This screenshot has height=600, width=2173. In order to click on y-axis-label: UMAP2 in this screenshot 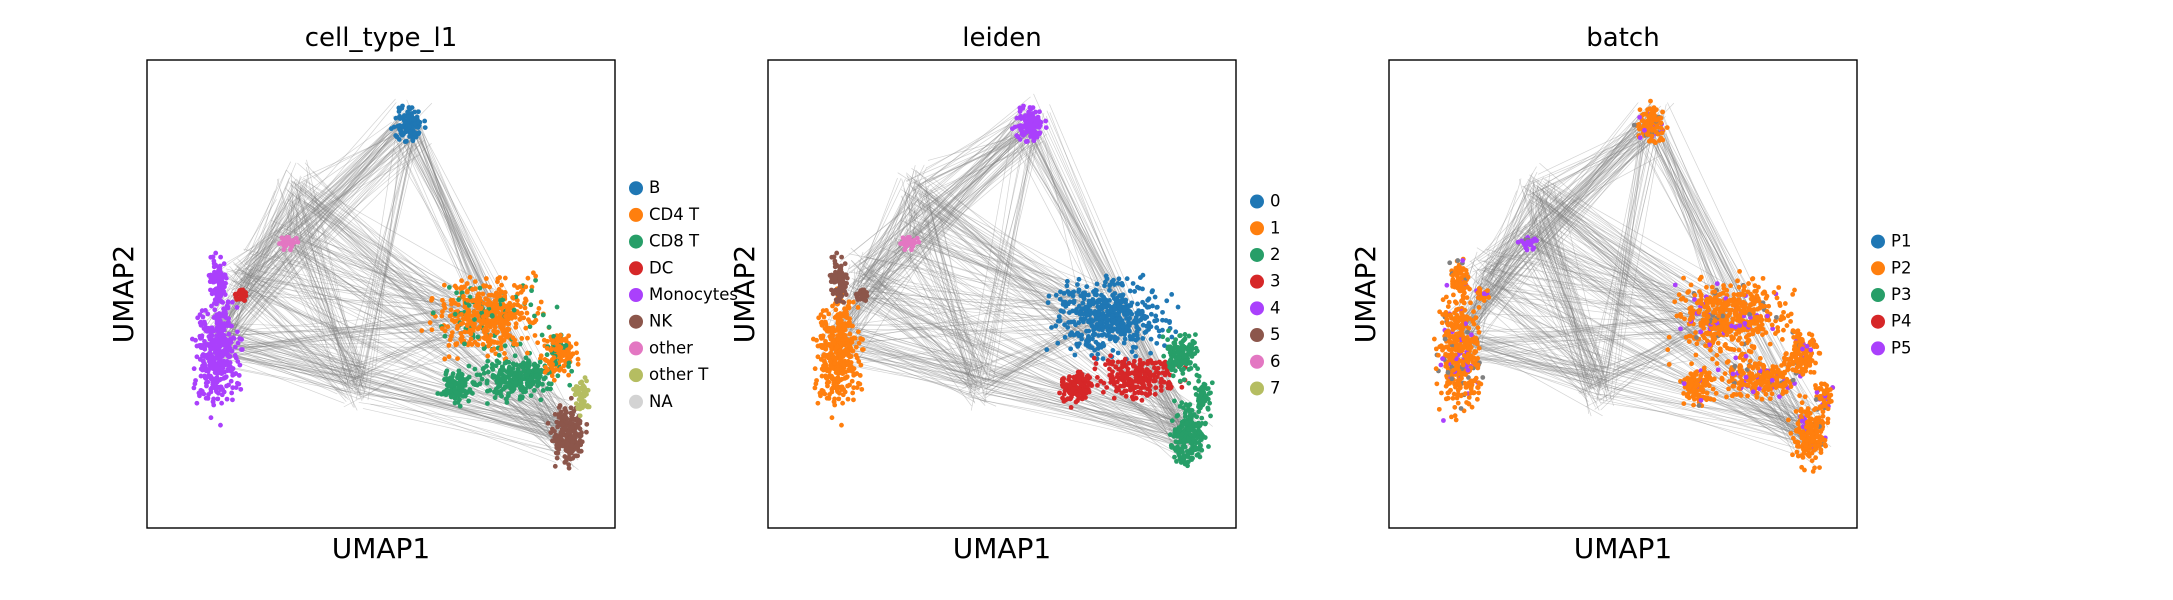, I will do `click(123, 294)`.